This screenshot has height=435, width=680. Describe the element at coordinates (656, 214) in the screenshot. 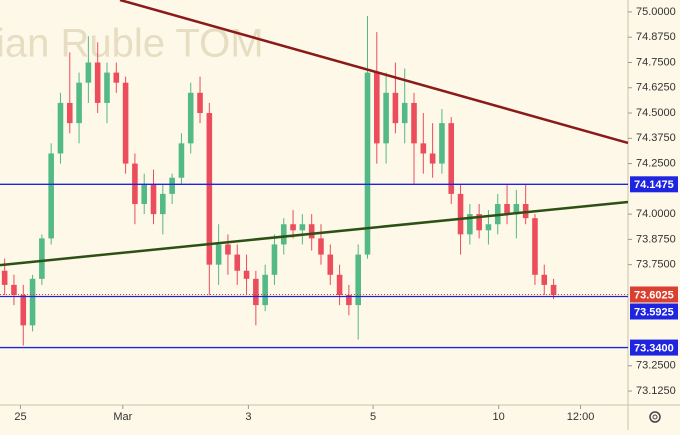

I see `y-tick-label: 74.0000` at that location.